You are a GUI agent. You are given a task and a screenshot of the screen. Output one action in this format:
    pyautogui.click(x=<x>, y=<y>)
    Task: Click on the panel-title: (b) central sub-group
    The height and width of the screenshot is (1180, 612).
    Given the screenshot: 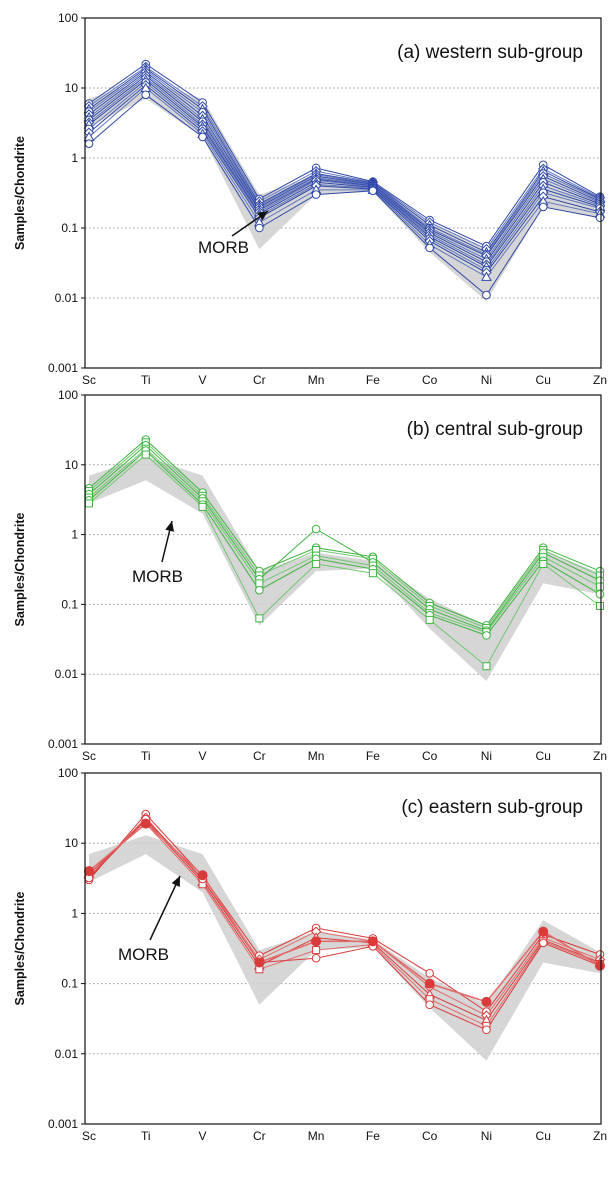 What is the action you would take?
    pyautogui.click(x=495, y=429)
    